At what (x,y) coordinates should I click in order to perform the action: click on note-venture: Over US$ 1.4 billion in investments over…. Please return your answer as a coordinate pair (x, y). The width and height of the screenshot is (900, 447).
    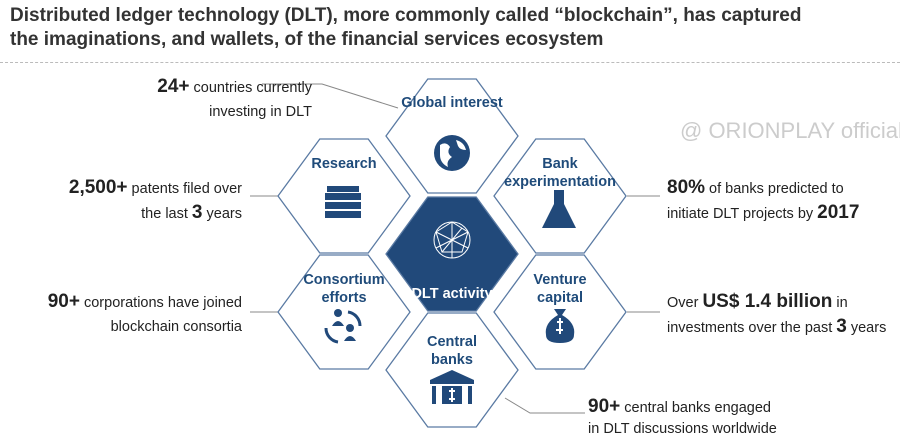
    Looking at the image, I should click on (783, 315).